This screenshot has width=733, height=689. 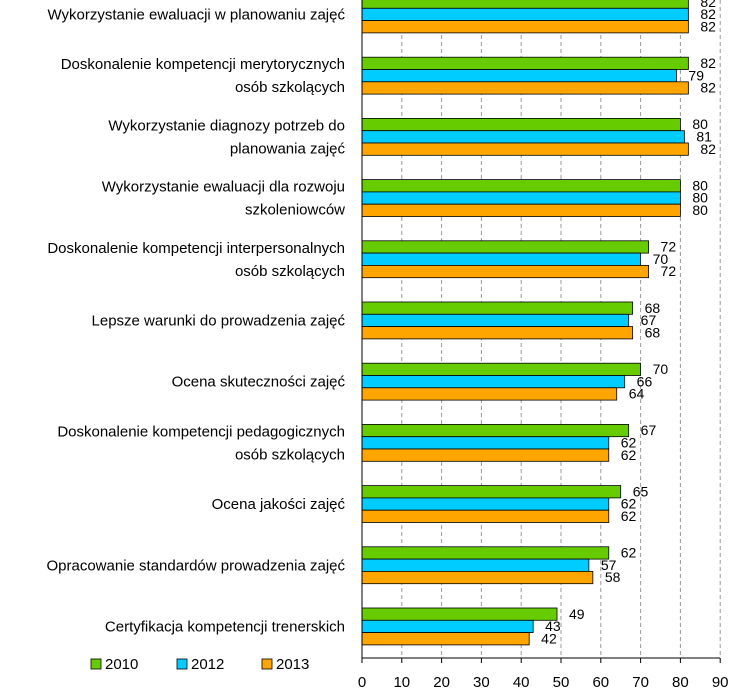 I want to click on value-label-2013-1: 82, so click(x=708, y=88).